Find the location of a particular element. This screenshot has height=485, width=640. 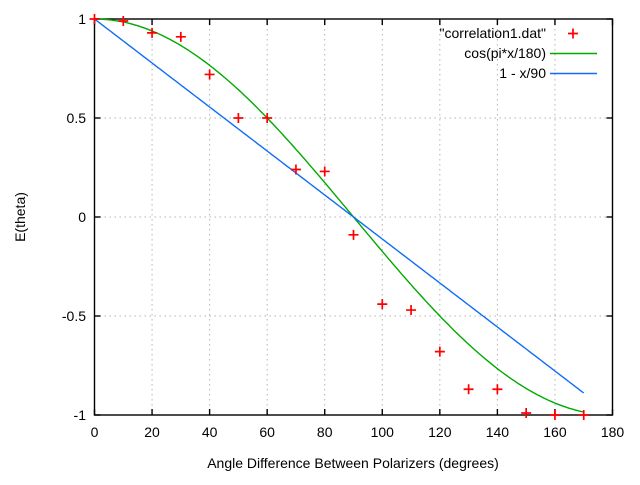

legend-label: "correlation1.dat" is located at coordinates (493, 33).